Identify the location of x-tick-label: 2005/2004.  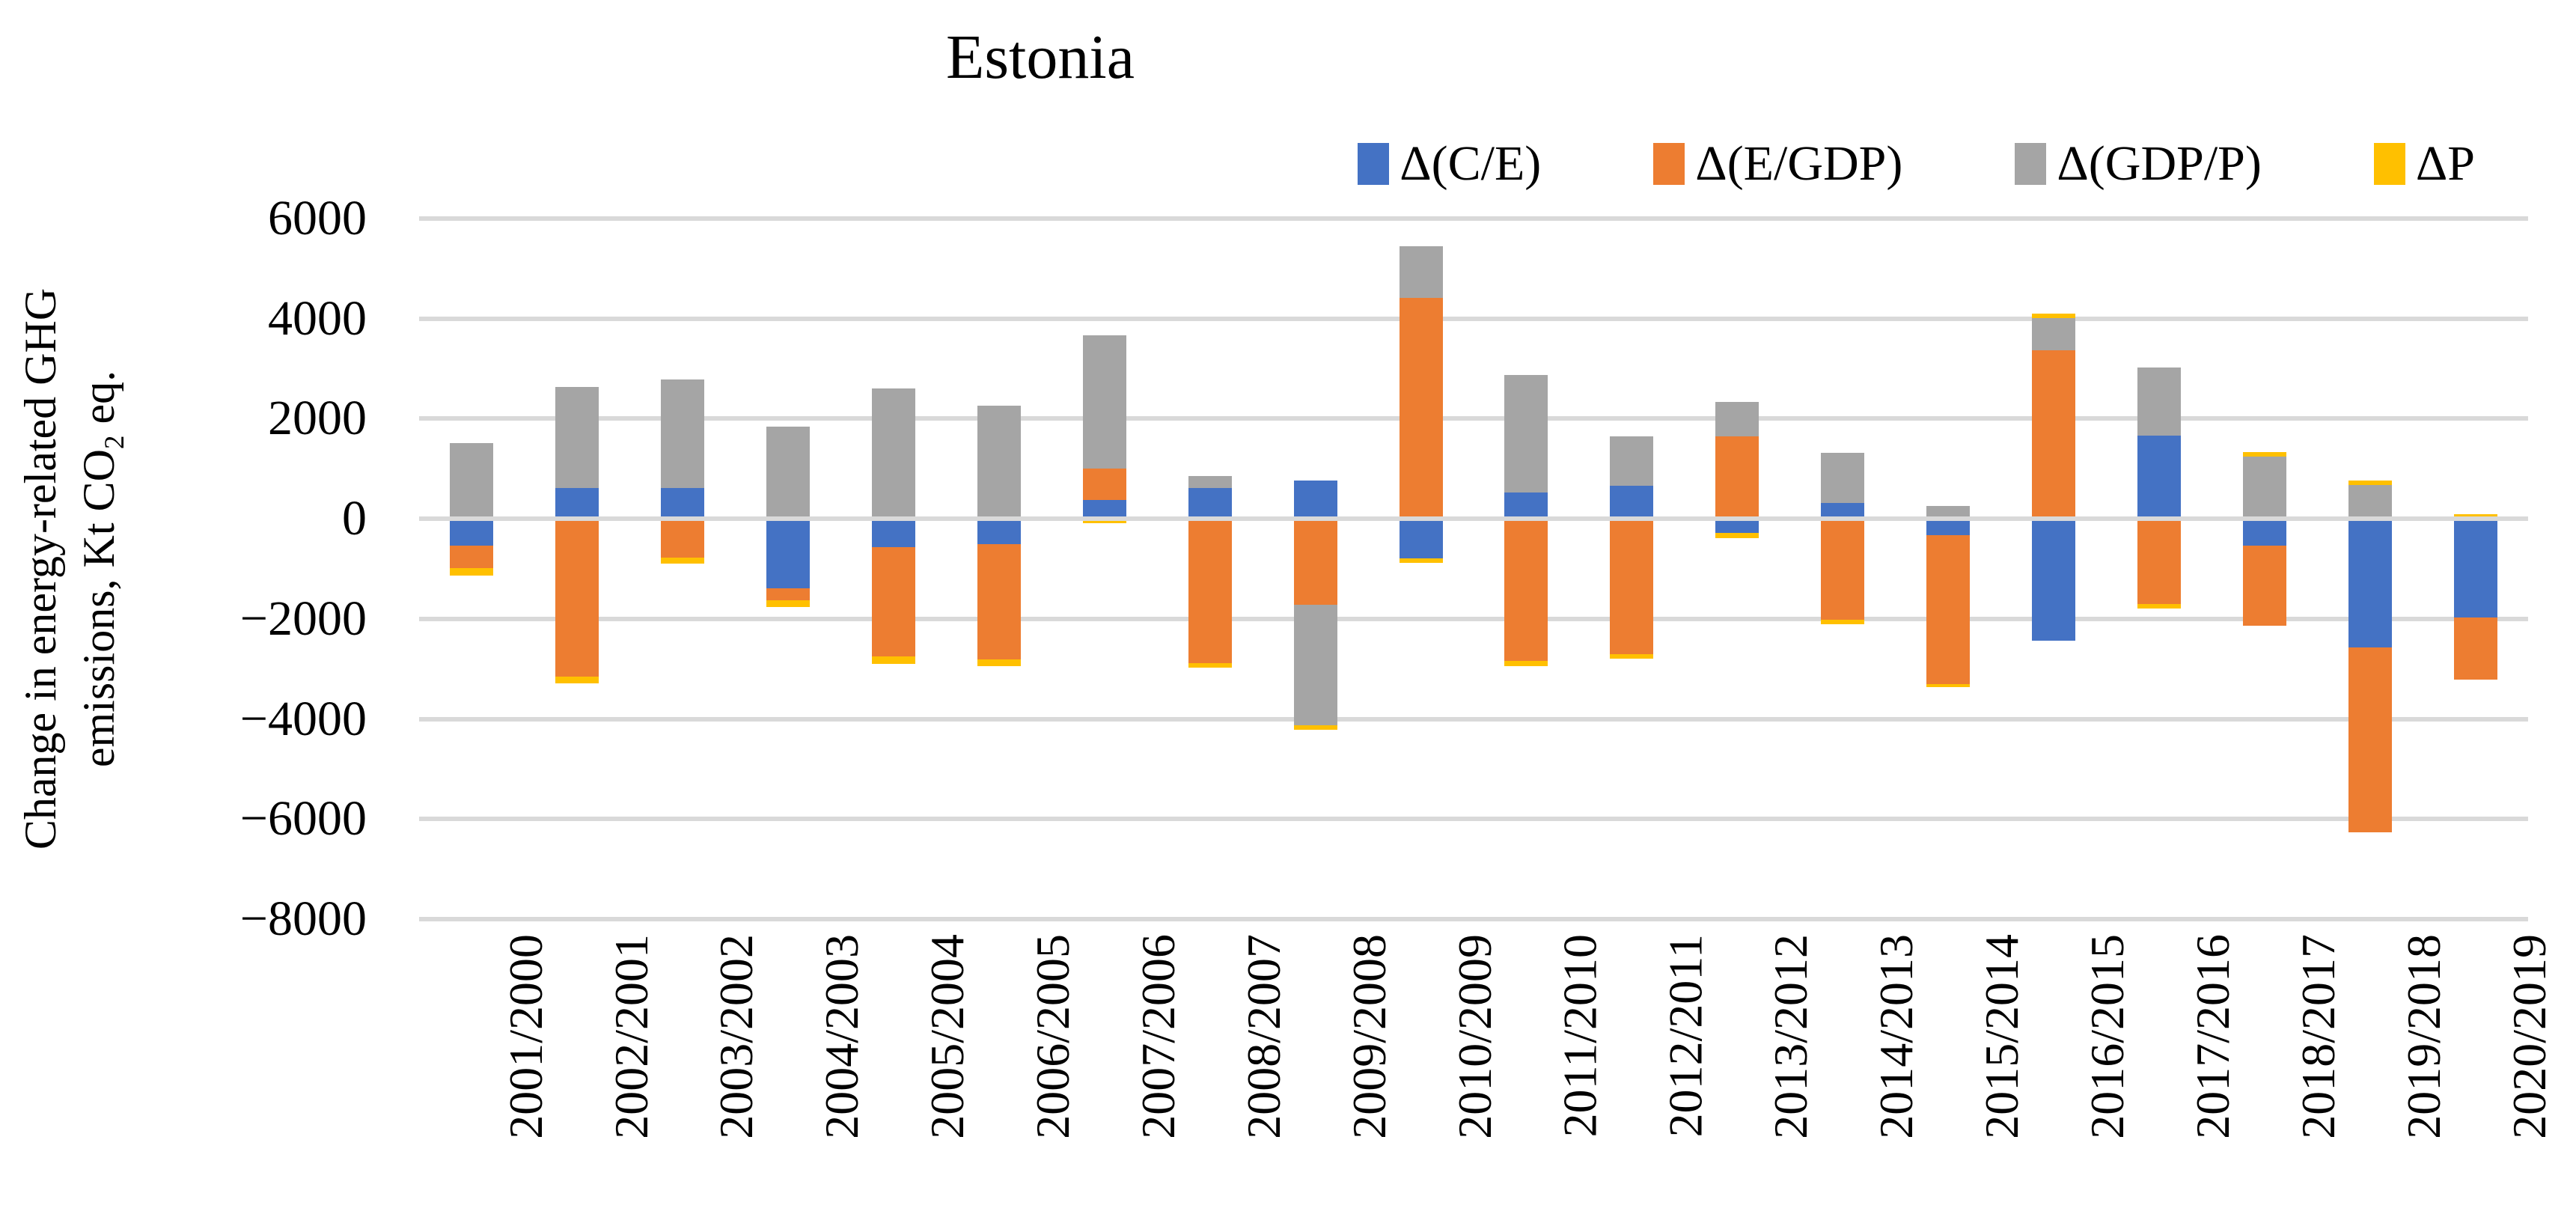
(948, 1036).